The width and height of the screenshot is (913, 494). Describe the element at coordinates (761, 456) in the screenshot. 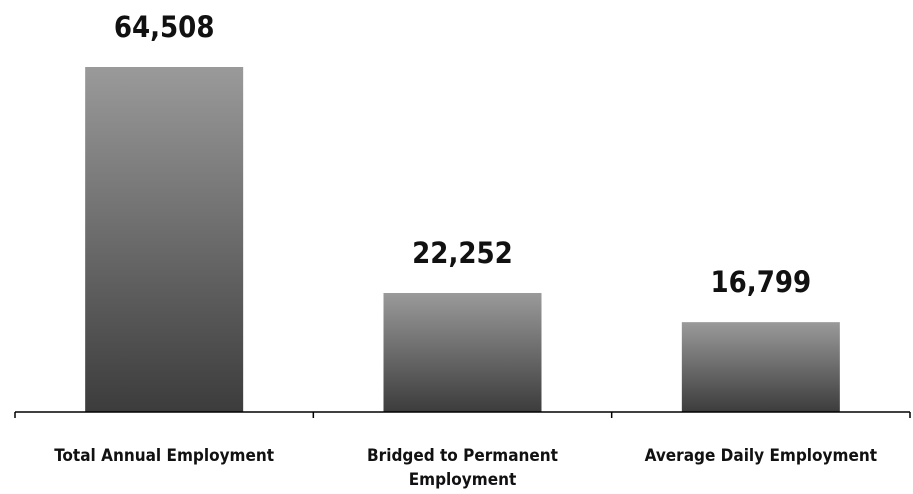

I see `category-label-3: Average Daily Employment` at that location.